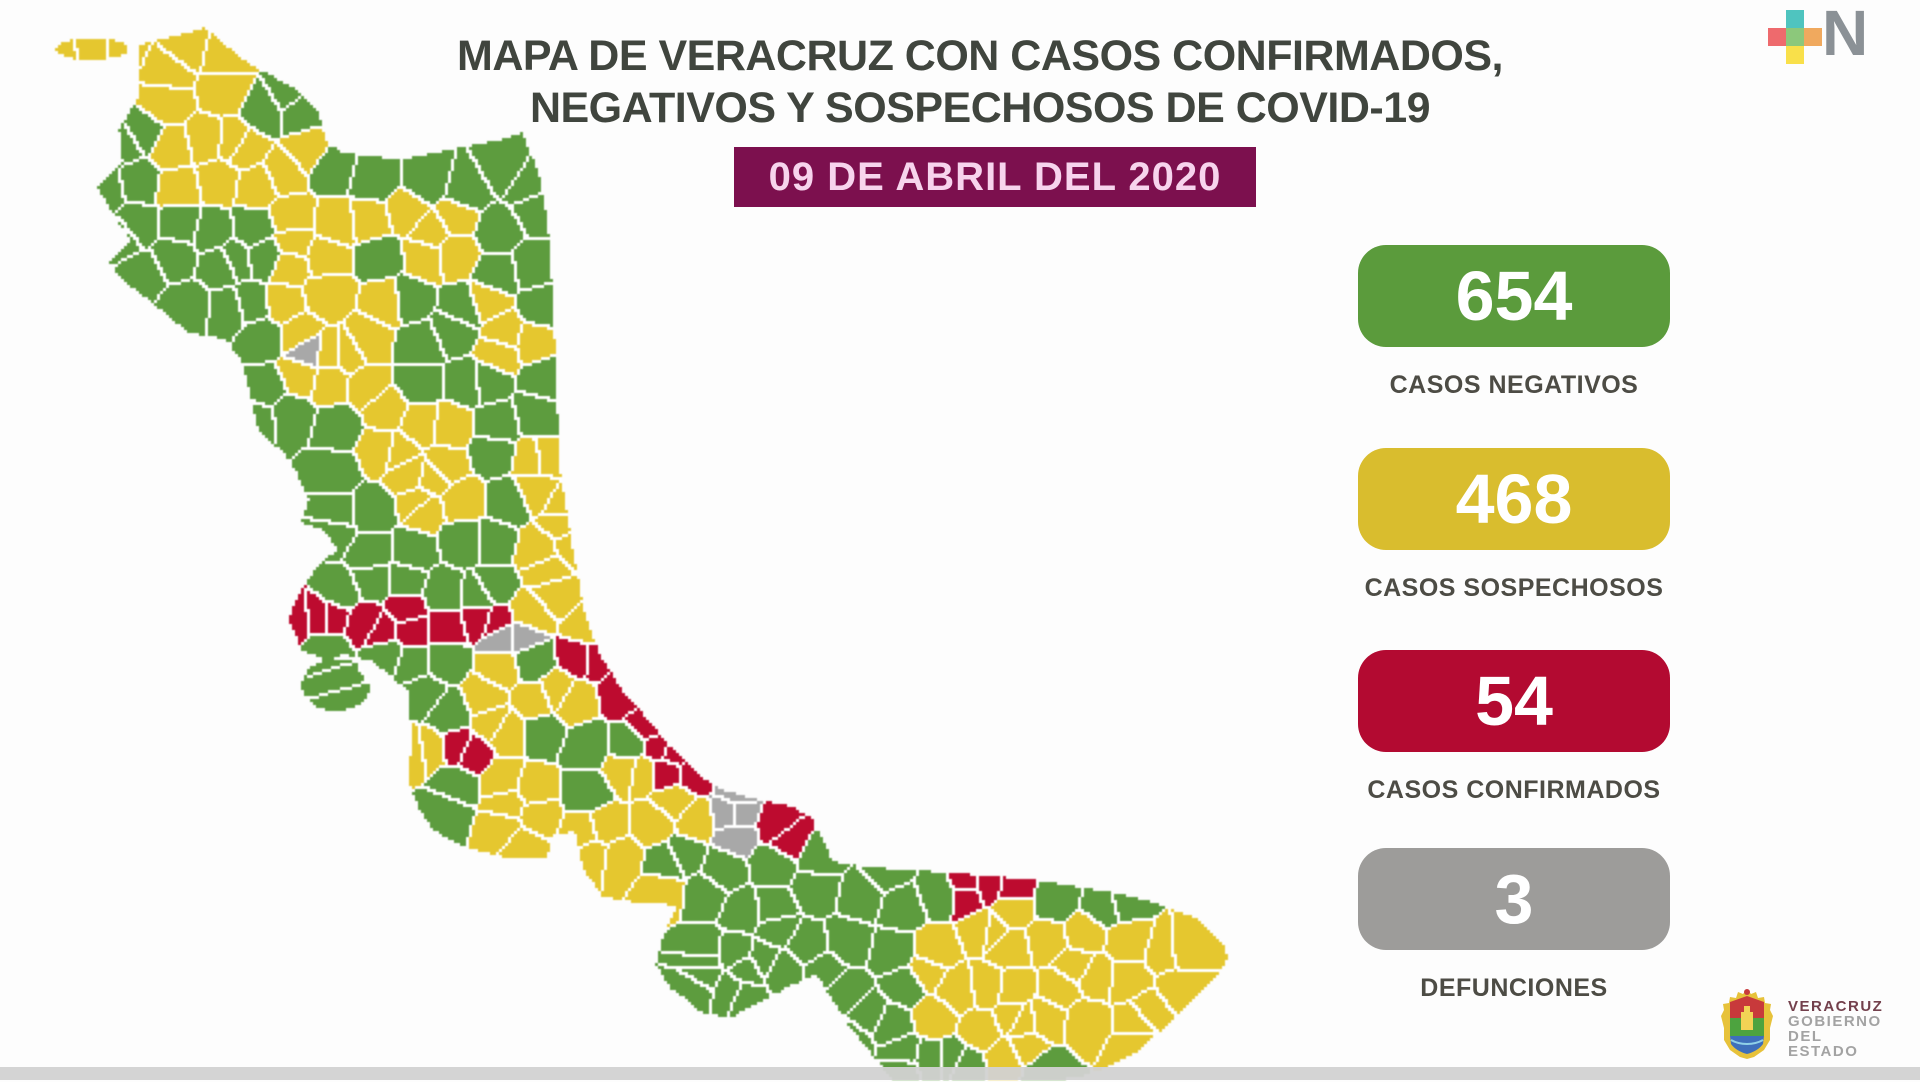 Image resolution: width=1920 pixels, height=1082 pixels. I want to click on date-banner: 09 DE ABRIL DEL 2020, so click(995, 177).